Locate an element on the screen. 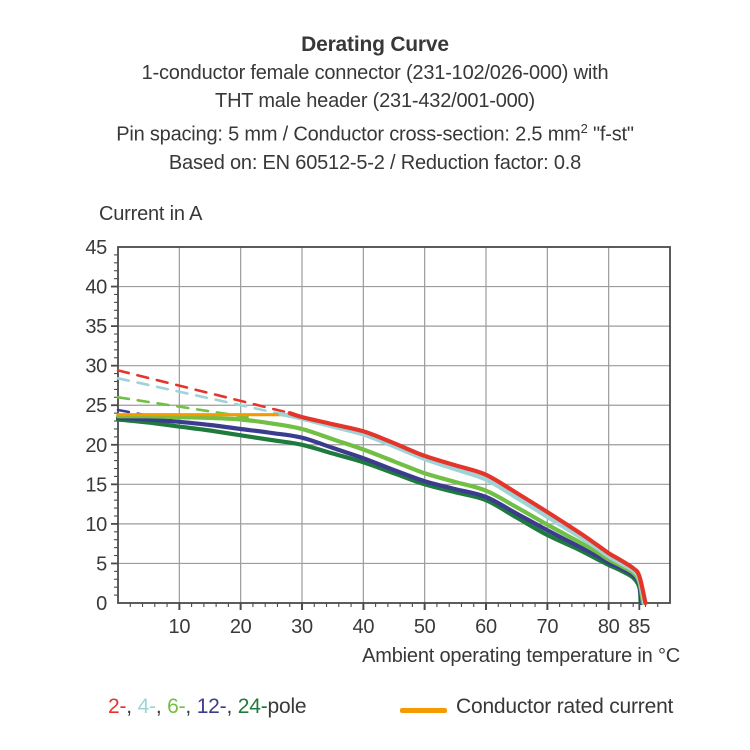  legend-rated-current-label: Conductor rated current is located at coordinates (565, 706).